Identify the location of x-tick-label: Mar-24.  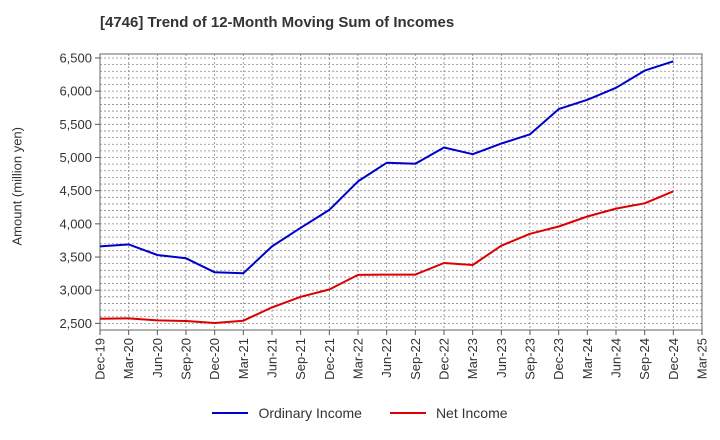
(587, 358).